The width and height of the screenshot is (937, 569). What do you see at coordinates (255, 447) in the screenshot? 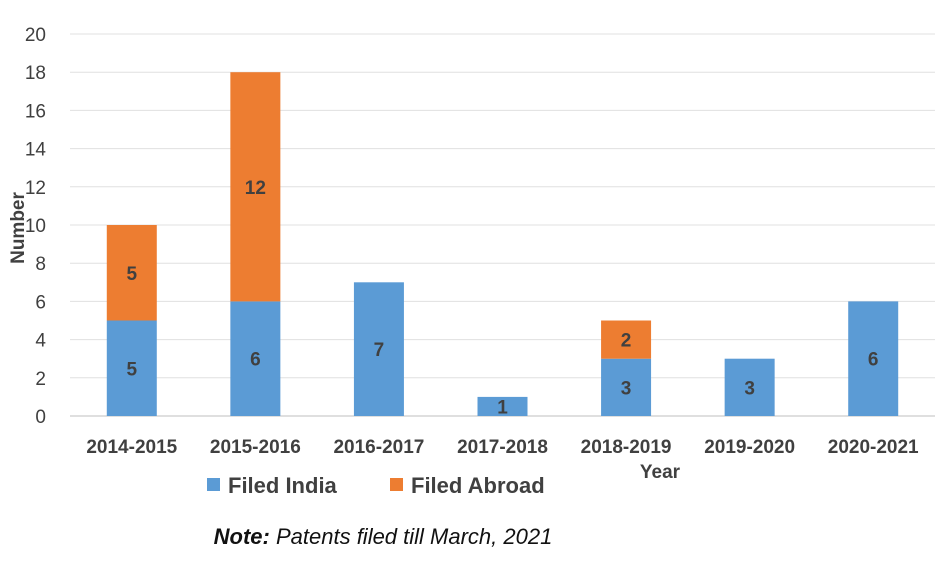
I see `x-tick-label: 2015-2016` at bounding box center [255, 447].